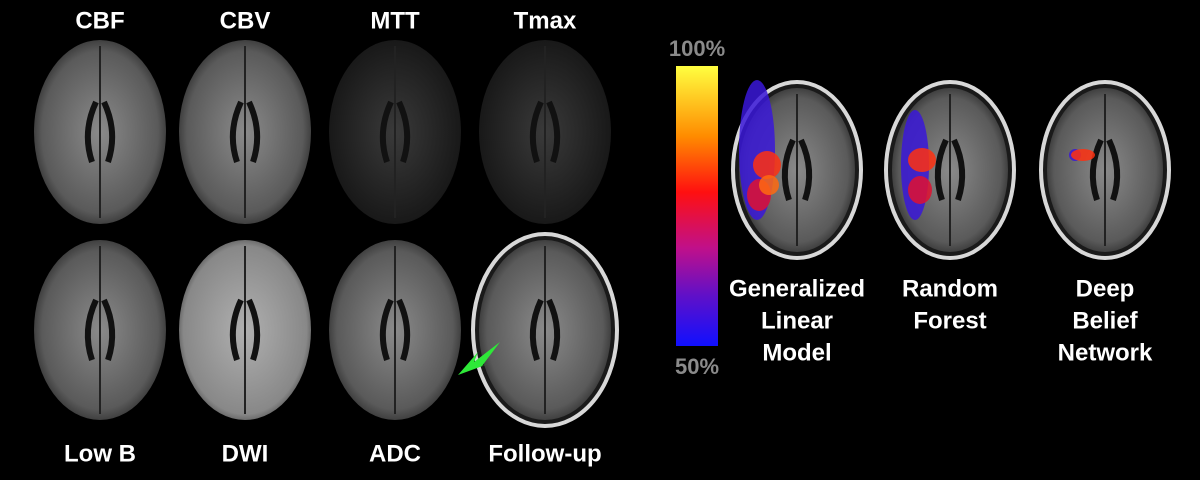 The height and width of the screenshot is (480, 1200). I want to click on model-label: Network, so click(1105, 352).